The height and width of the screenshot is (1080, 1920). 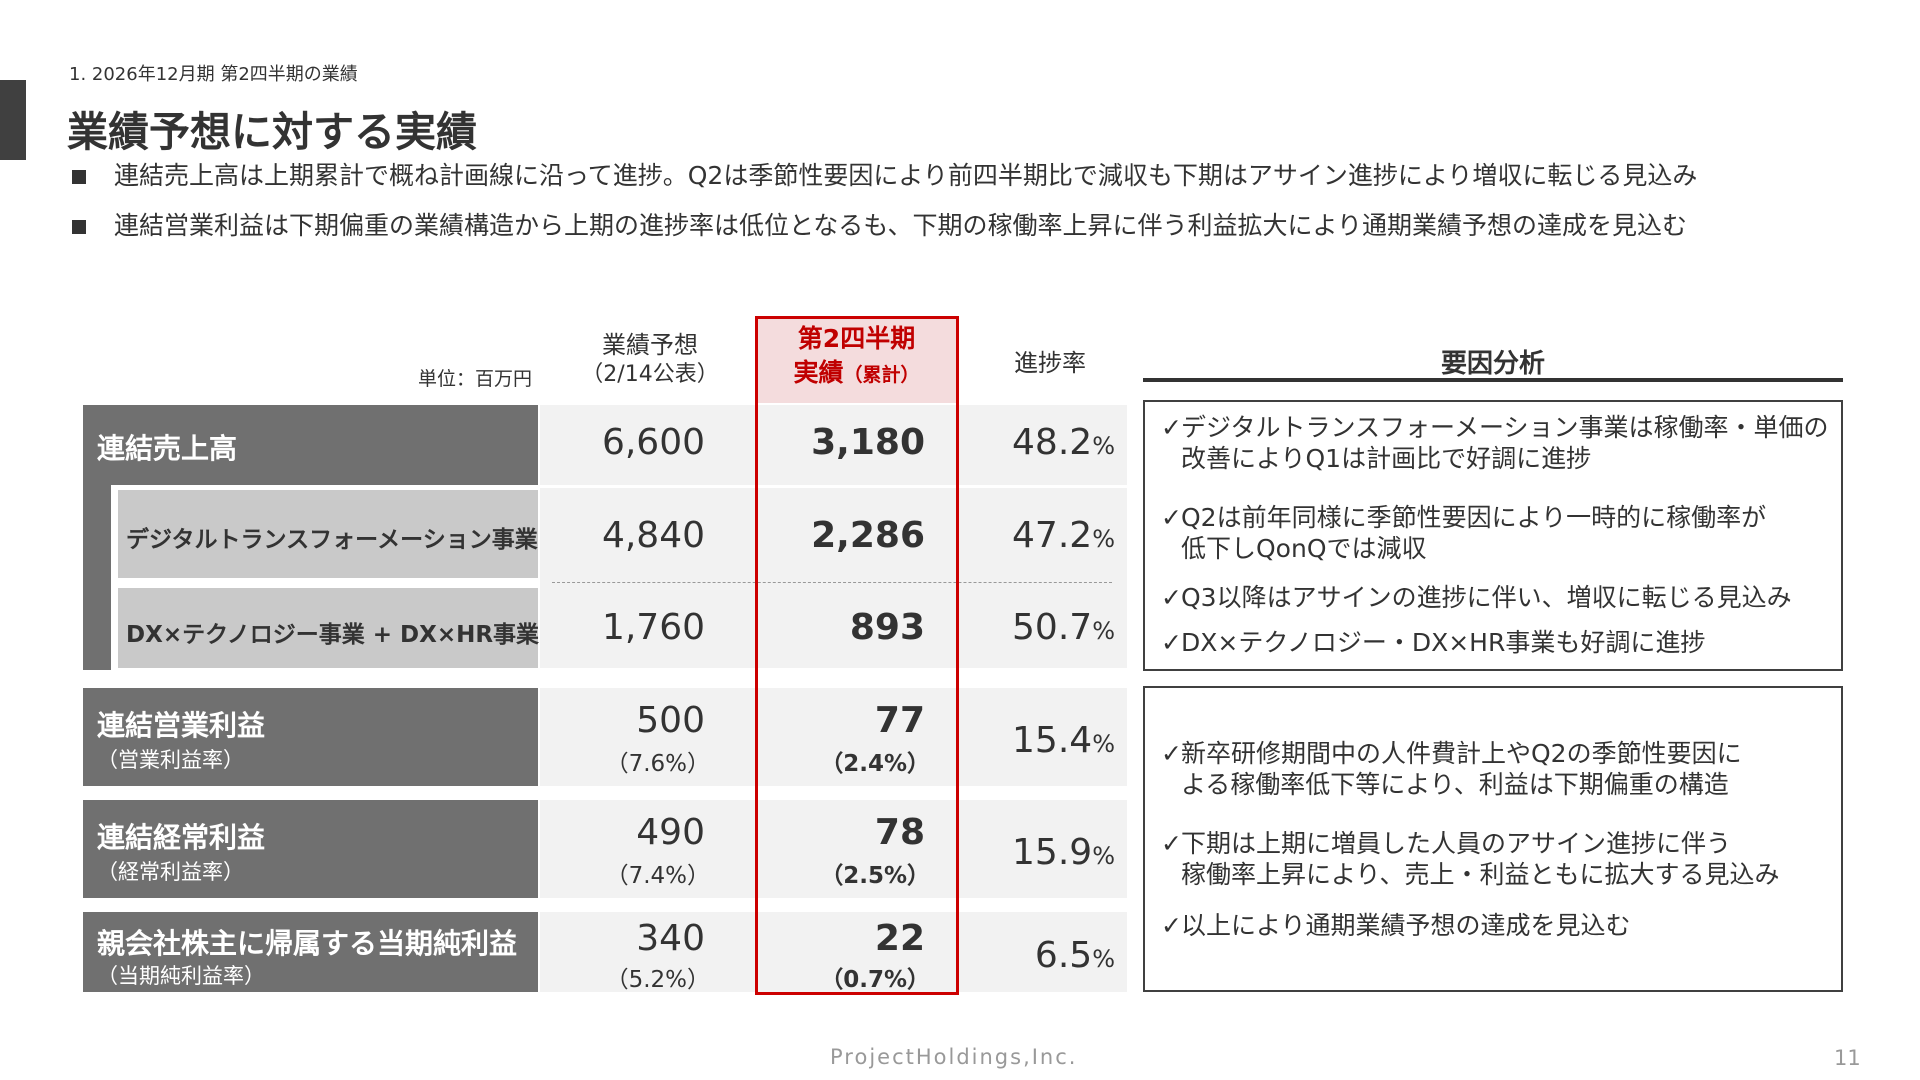 What do you see at coordinates (899, 832) in the screenshot?
I see `actual-value: 78` at bounding box center [899, 832].